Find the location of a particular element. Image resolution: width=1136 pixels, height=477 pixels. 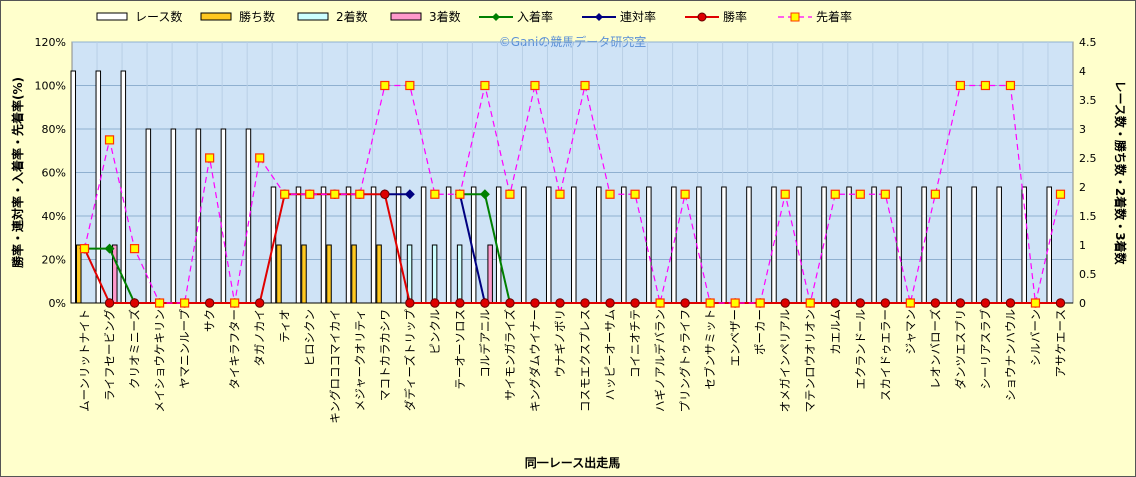

left-tick-label: 100% is located at coordinates (50, 86).